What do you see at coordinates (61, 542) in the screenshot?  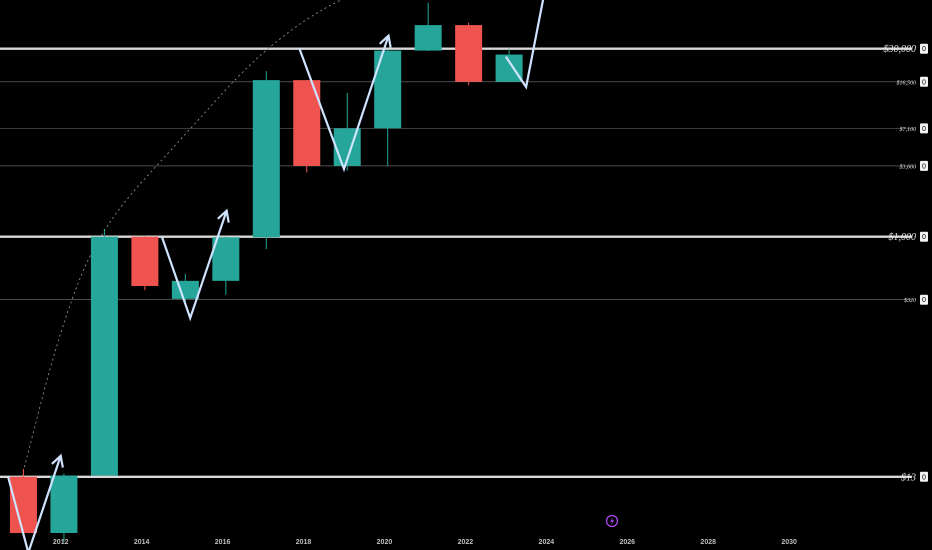 I see `x-tick-label: 2012` at bounding box center [61, 542].